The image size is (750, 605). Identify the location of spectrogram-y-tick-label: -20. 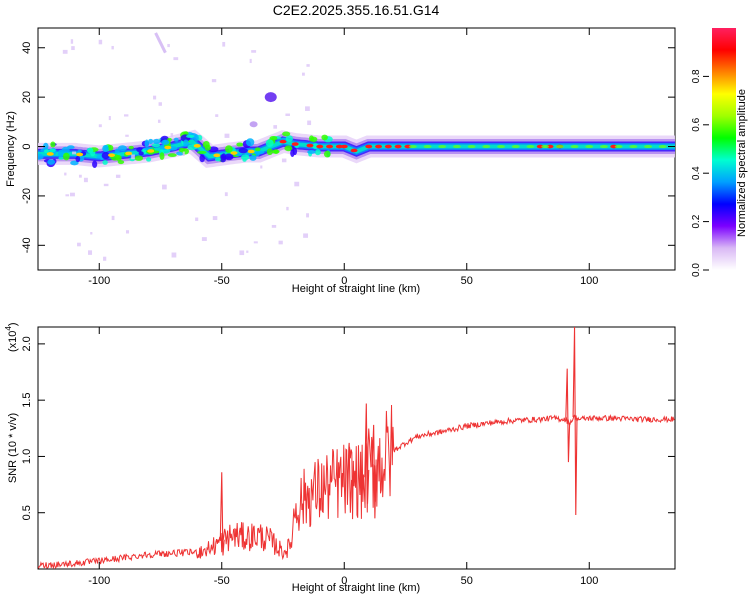
(27, 196).